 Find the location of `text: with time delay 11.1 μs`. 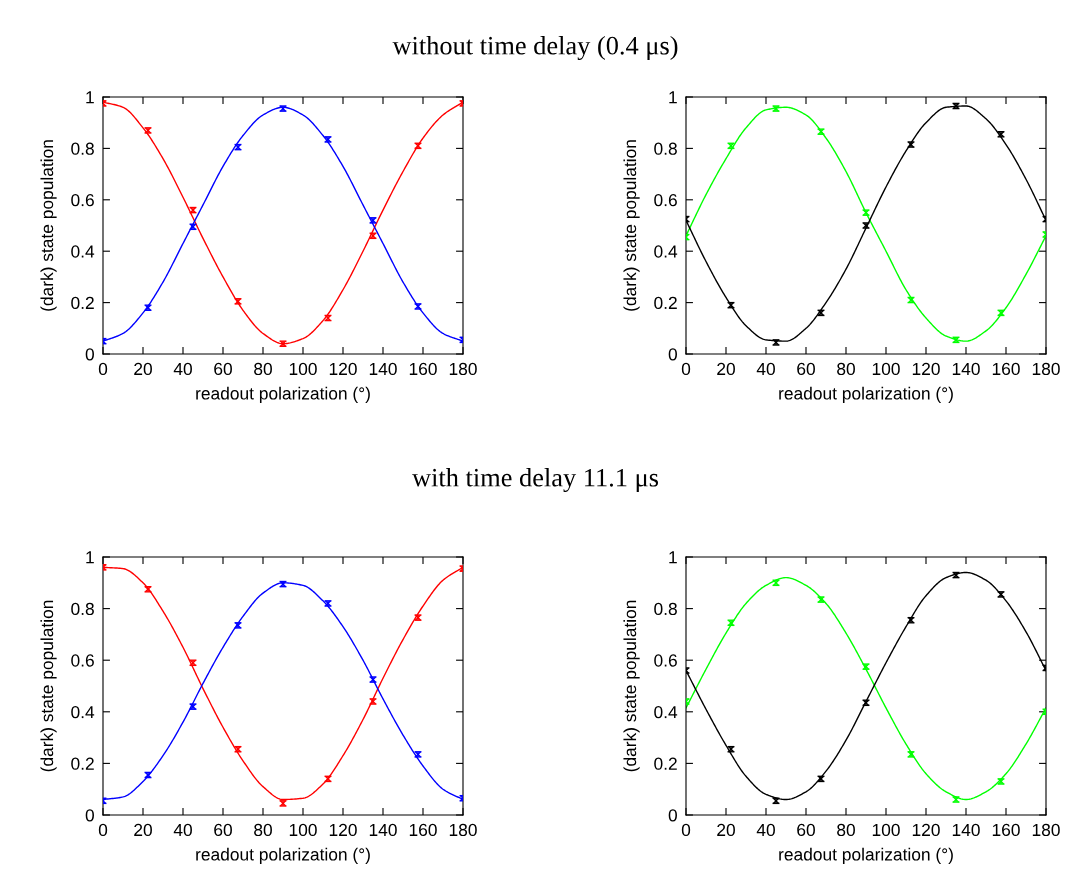

text: with time delay 11.1 μs is located at coordinates (535, 480).